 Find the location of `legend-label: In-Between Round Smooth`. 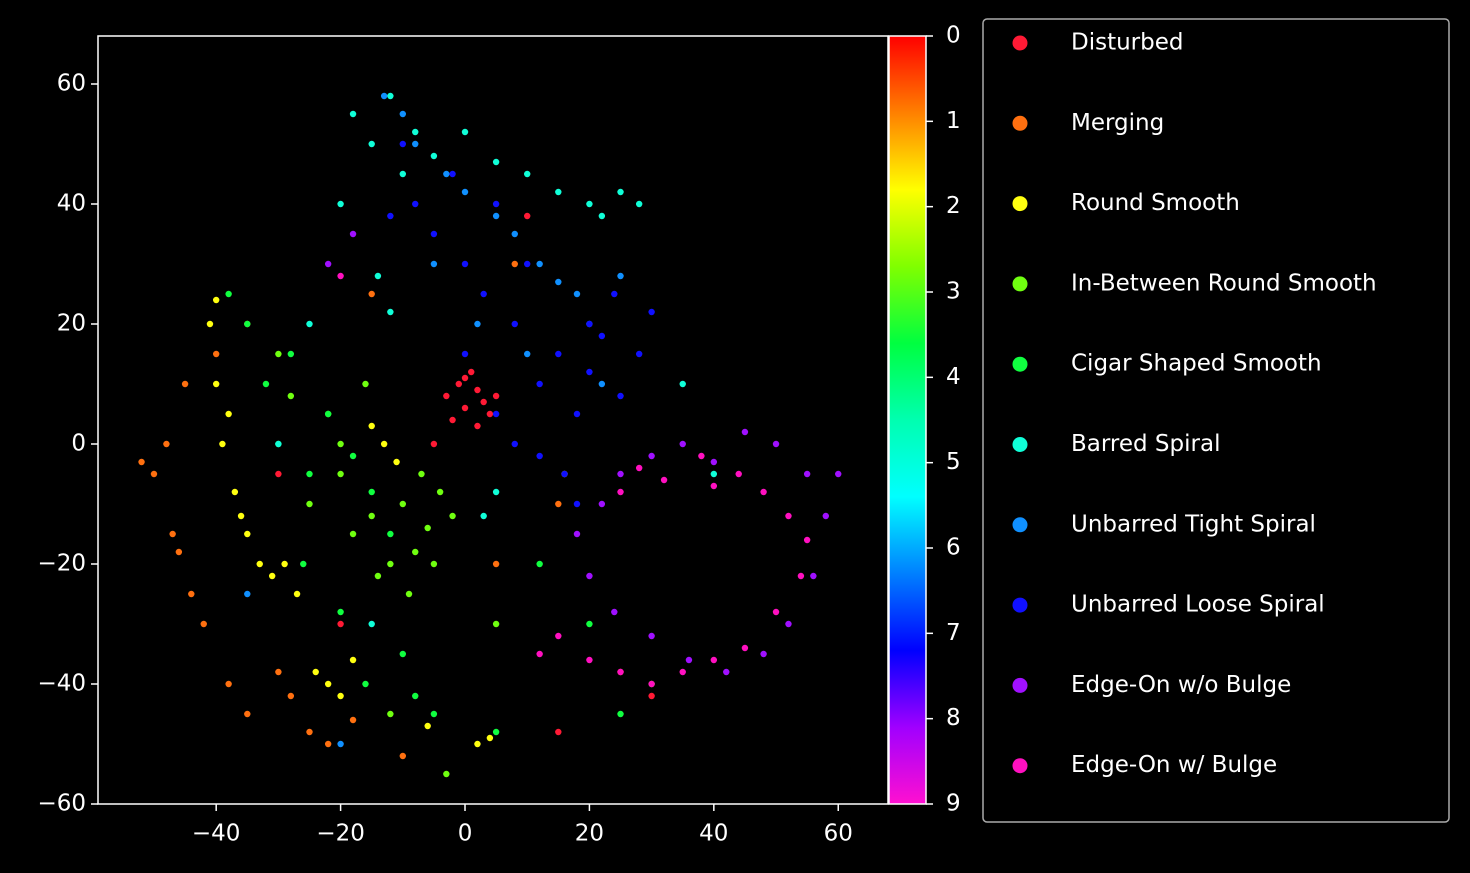

legend-label: In-Between Round Smooth is located at coordinates (1224, 283).